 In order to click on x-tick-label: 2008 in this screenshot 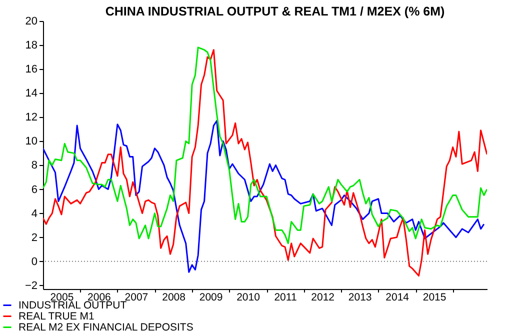, I will do `click(174, 298)`.